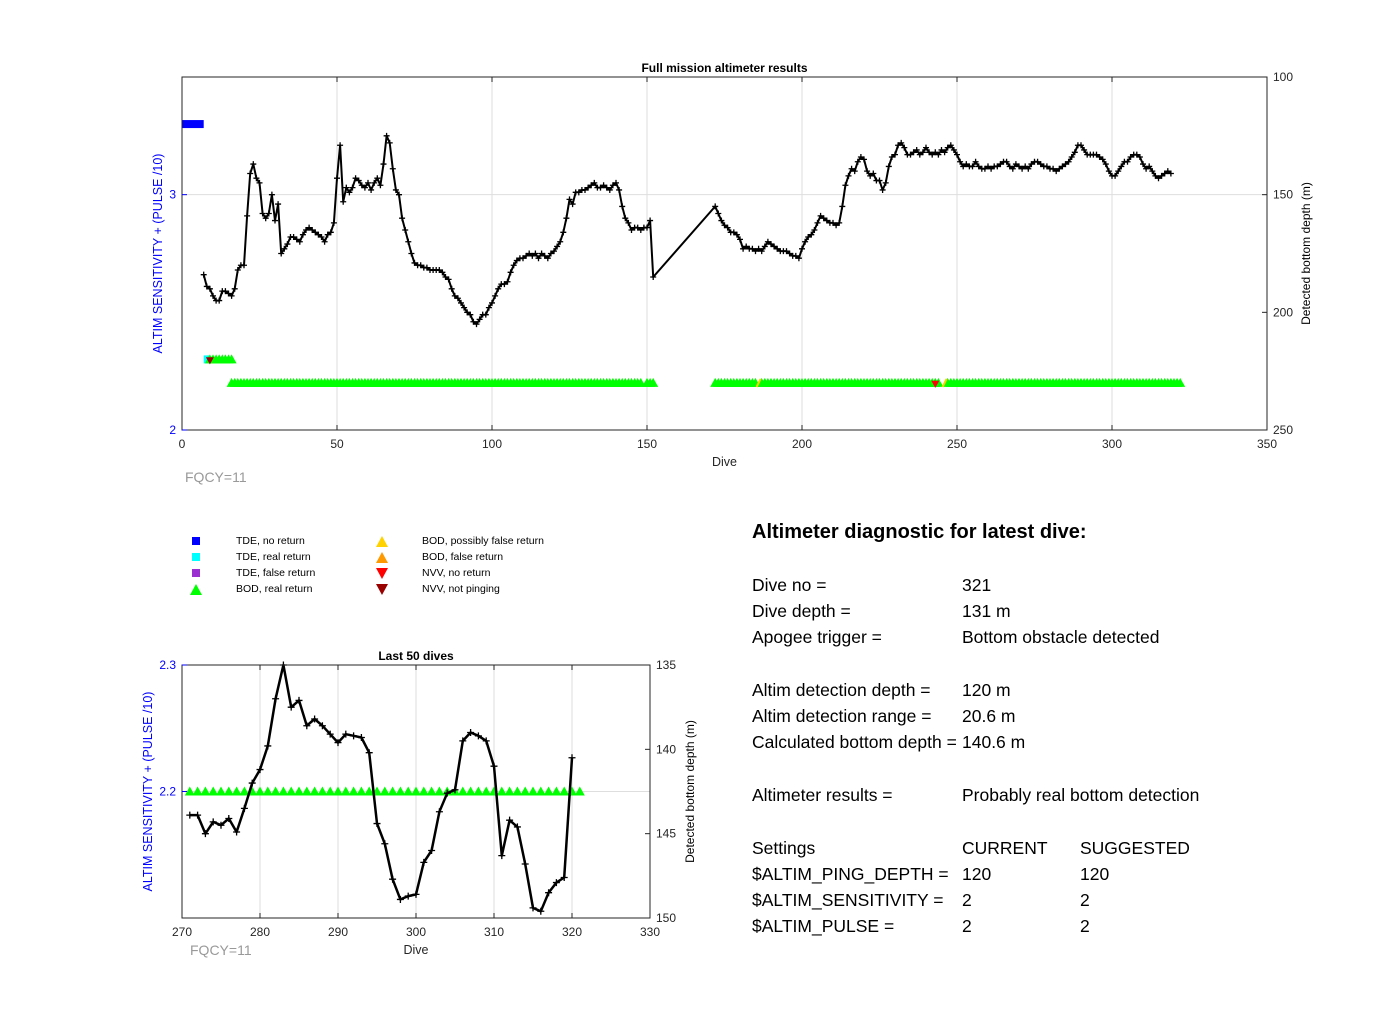  What do you see at coordinates (382, 541) in the screenshot?
I see `triangle-up-icon` at bounding box center [382, 541].